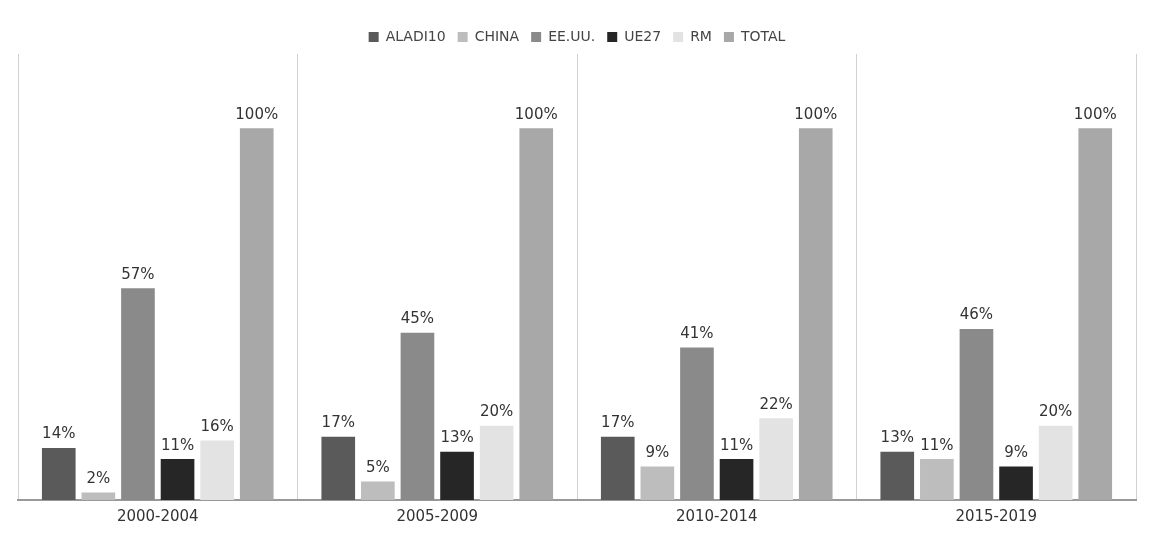 This screenshot has height=542, width=1154. Describe the element at coordinates (572, 35) in the screenshot. I see `legend-label: EE.UU.` at that location.